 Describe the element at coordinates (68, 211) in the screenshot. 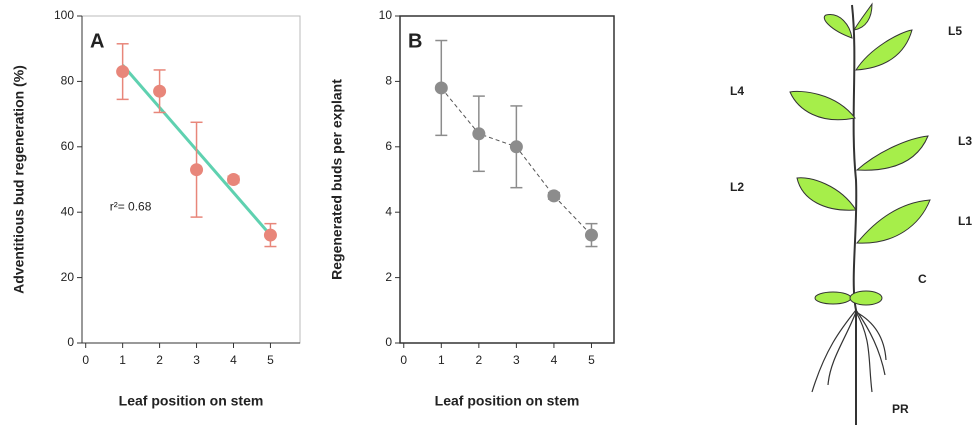

I see `y-tick-label: 40` at that location.